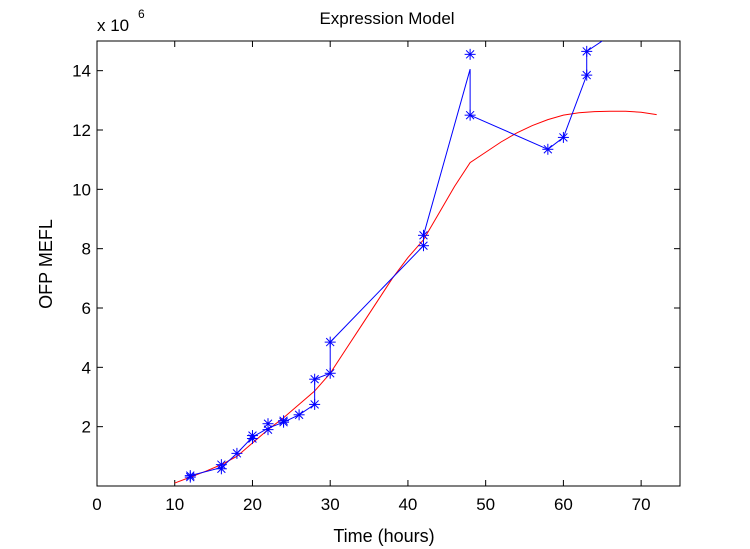  Describe the element at coordinates (96, 504) in the screenshot. I see `x-tick-label: 0` at that location.